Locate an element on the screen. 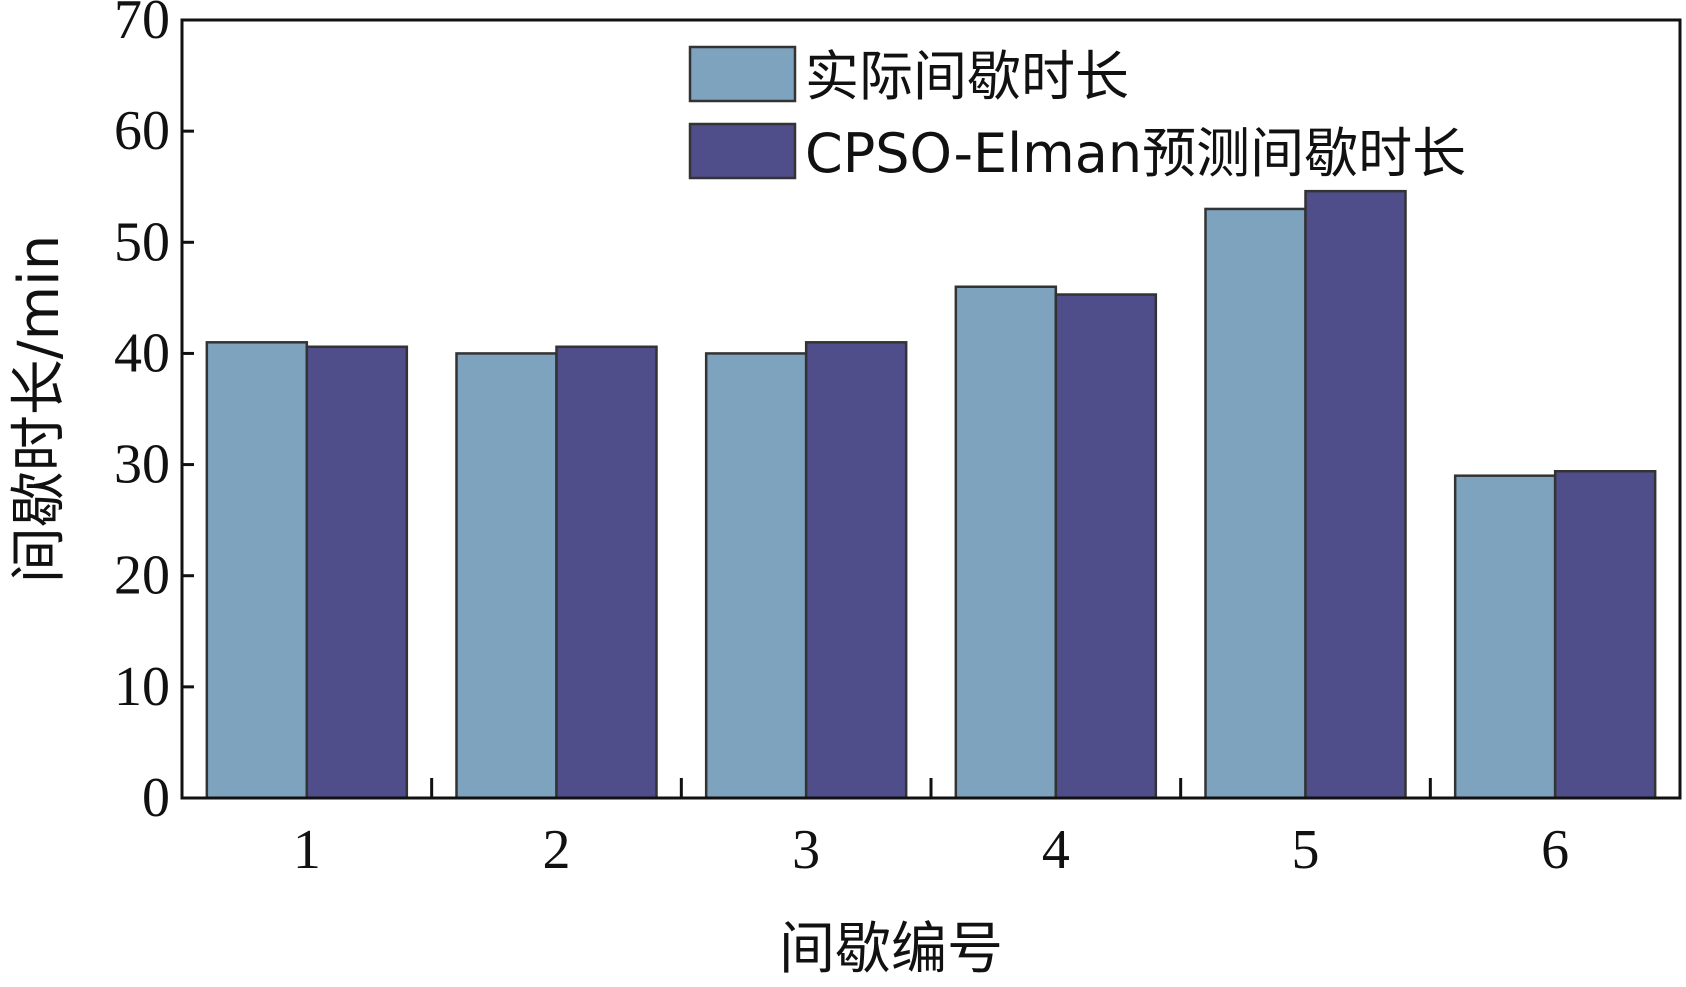  y-axis-title: 间歇时长/min is located at coordinates (39, 409).